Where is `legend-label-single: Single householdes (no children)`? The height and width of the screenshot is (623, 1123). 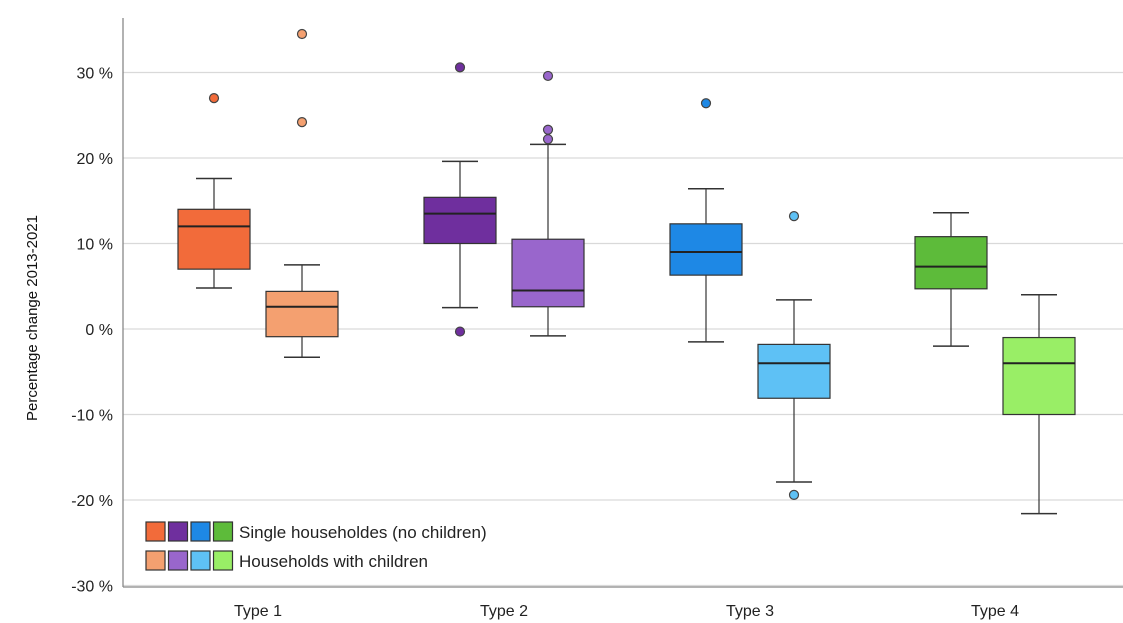
legend-label-single: Single householdes (no children) is located at coordinates (363, 532).